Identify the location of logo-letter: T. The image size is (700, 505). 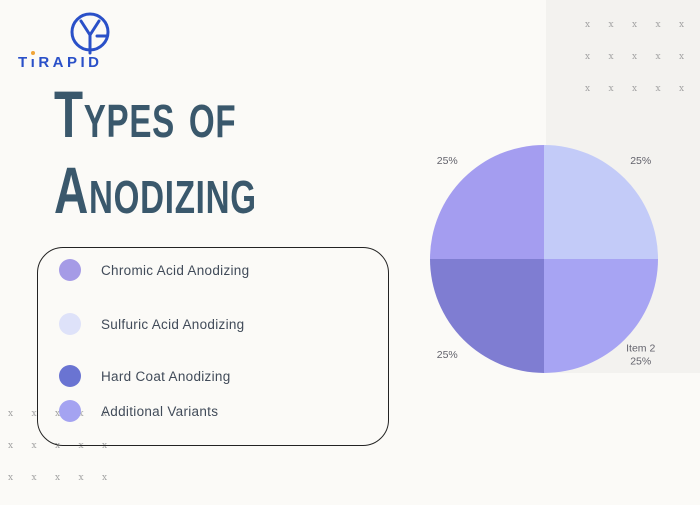
(24, 62).